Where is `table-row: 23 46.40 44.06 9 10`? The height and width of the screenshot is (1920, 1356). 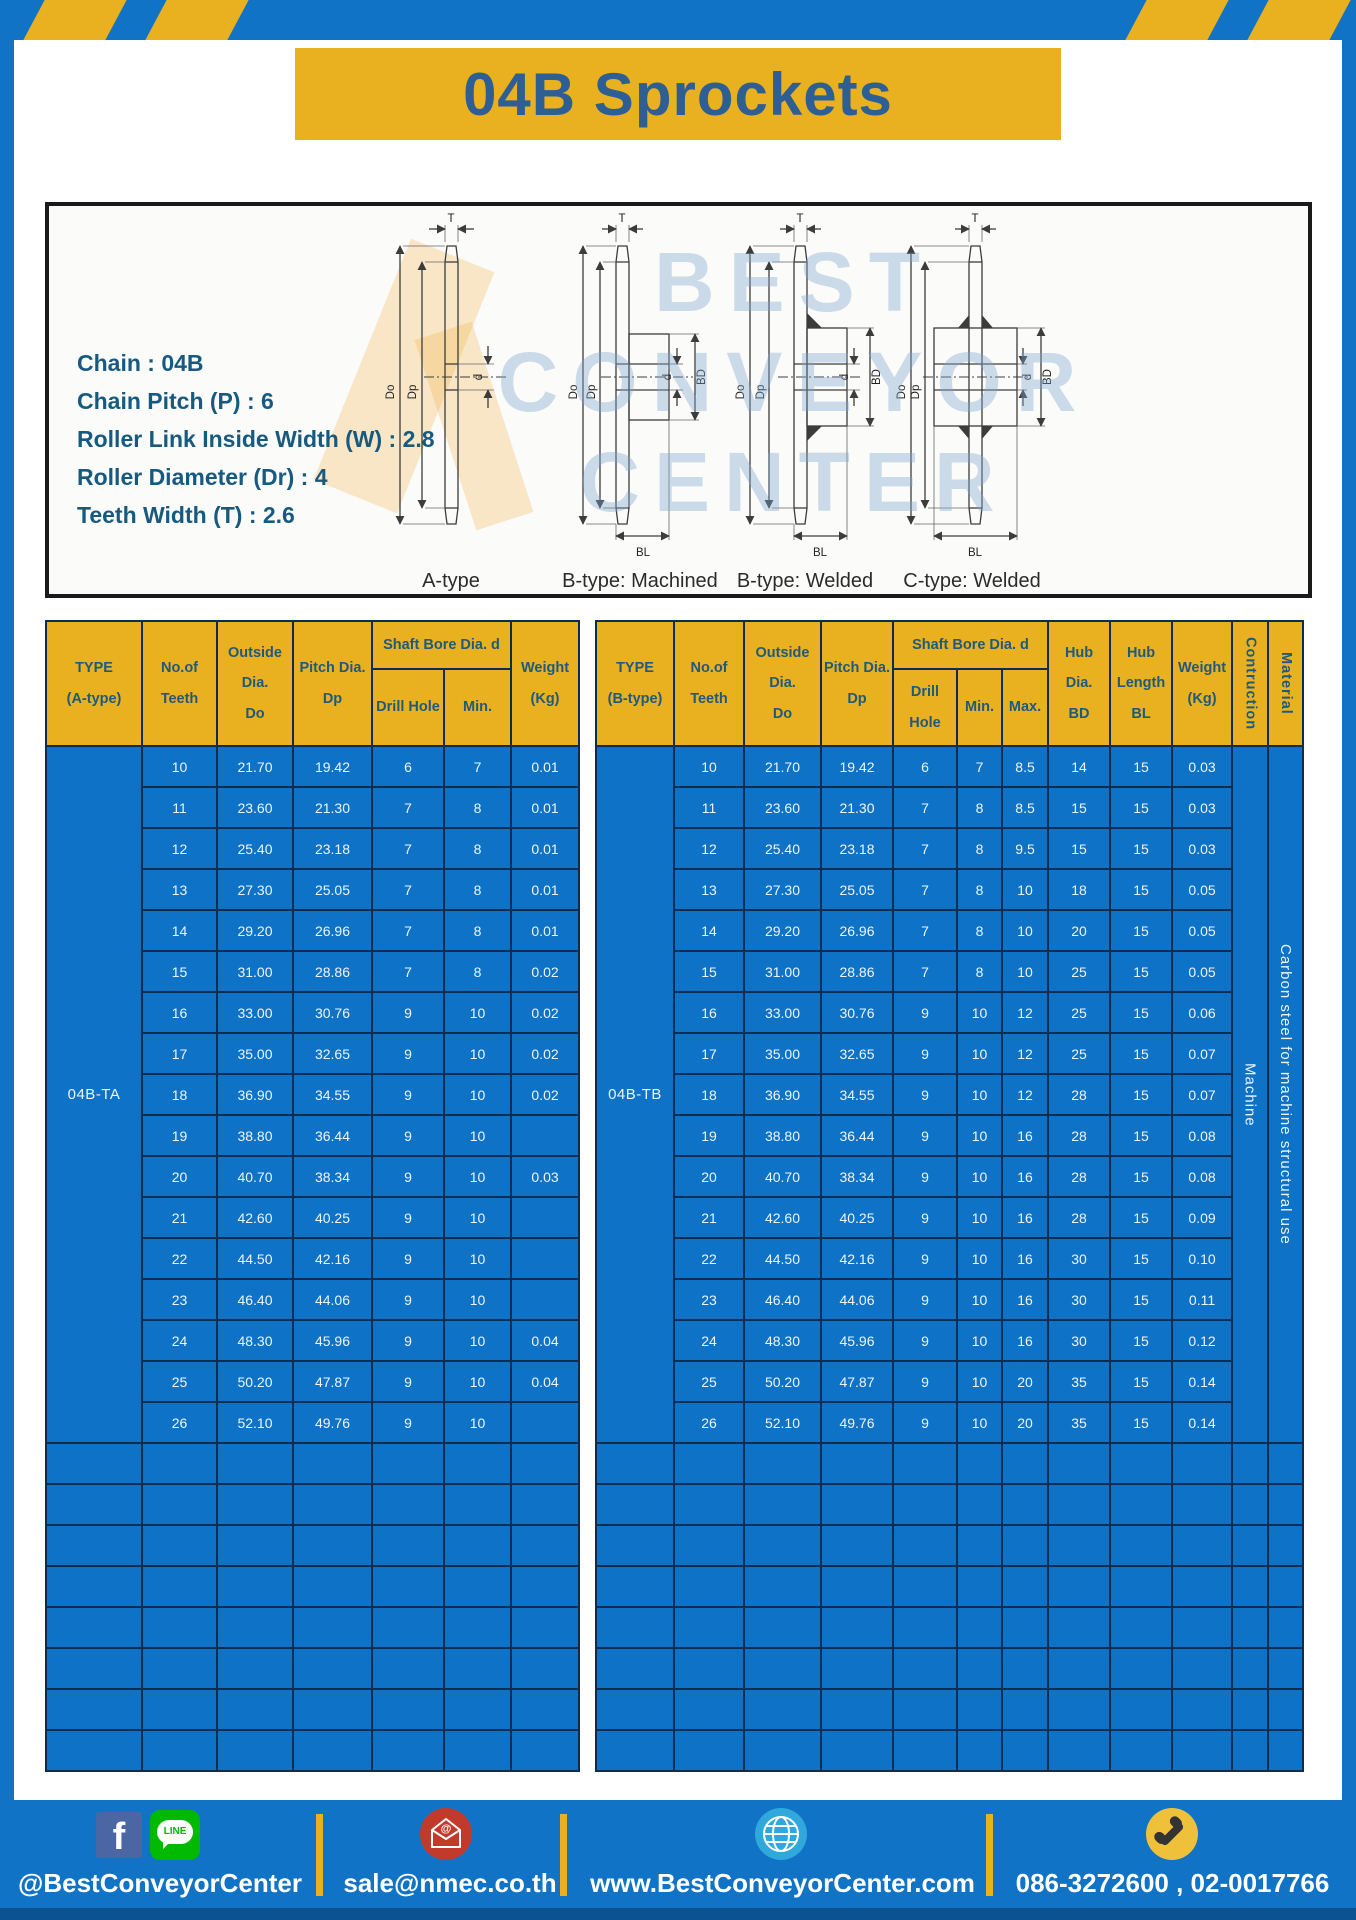 table-row: 23 46.40 44.06 9 10 is located at coordinates (313, 1299).